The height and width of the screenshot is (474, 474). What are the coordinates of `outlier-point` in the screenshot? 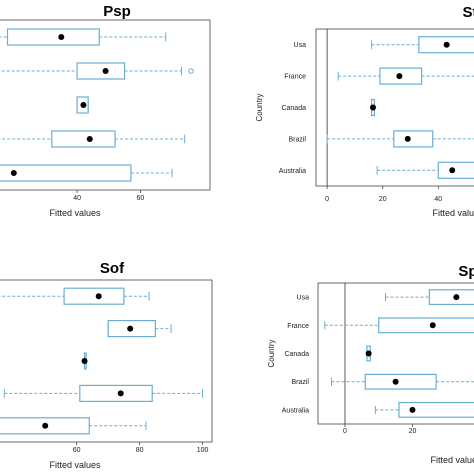 It's located at (191, 71).